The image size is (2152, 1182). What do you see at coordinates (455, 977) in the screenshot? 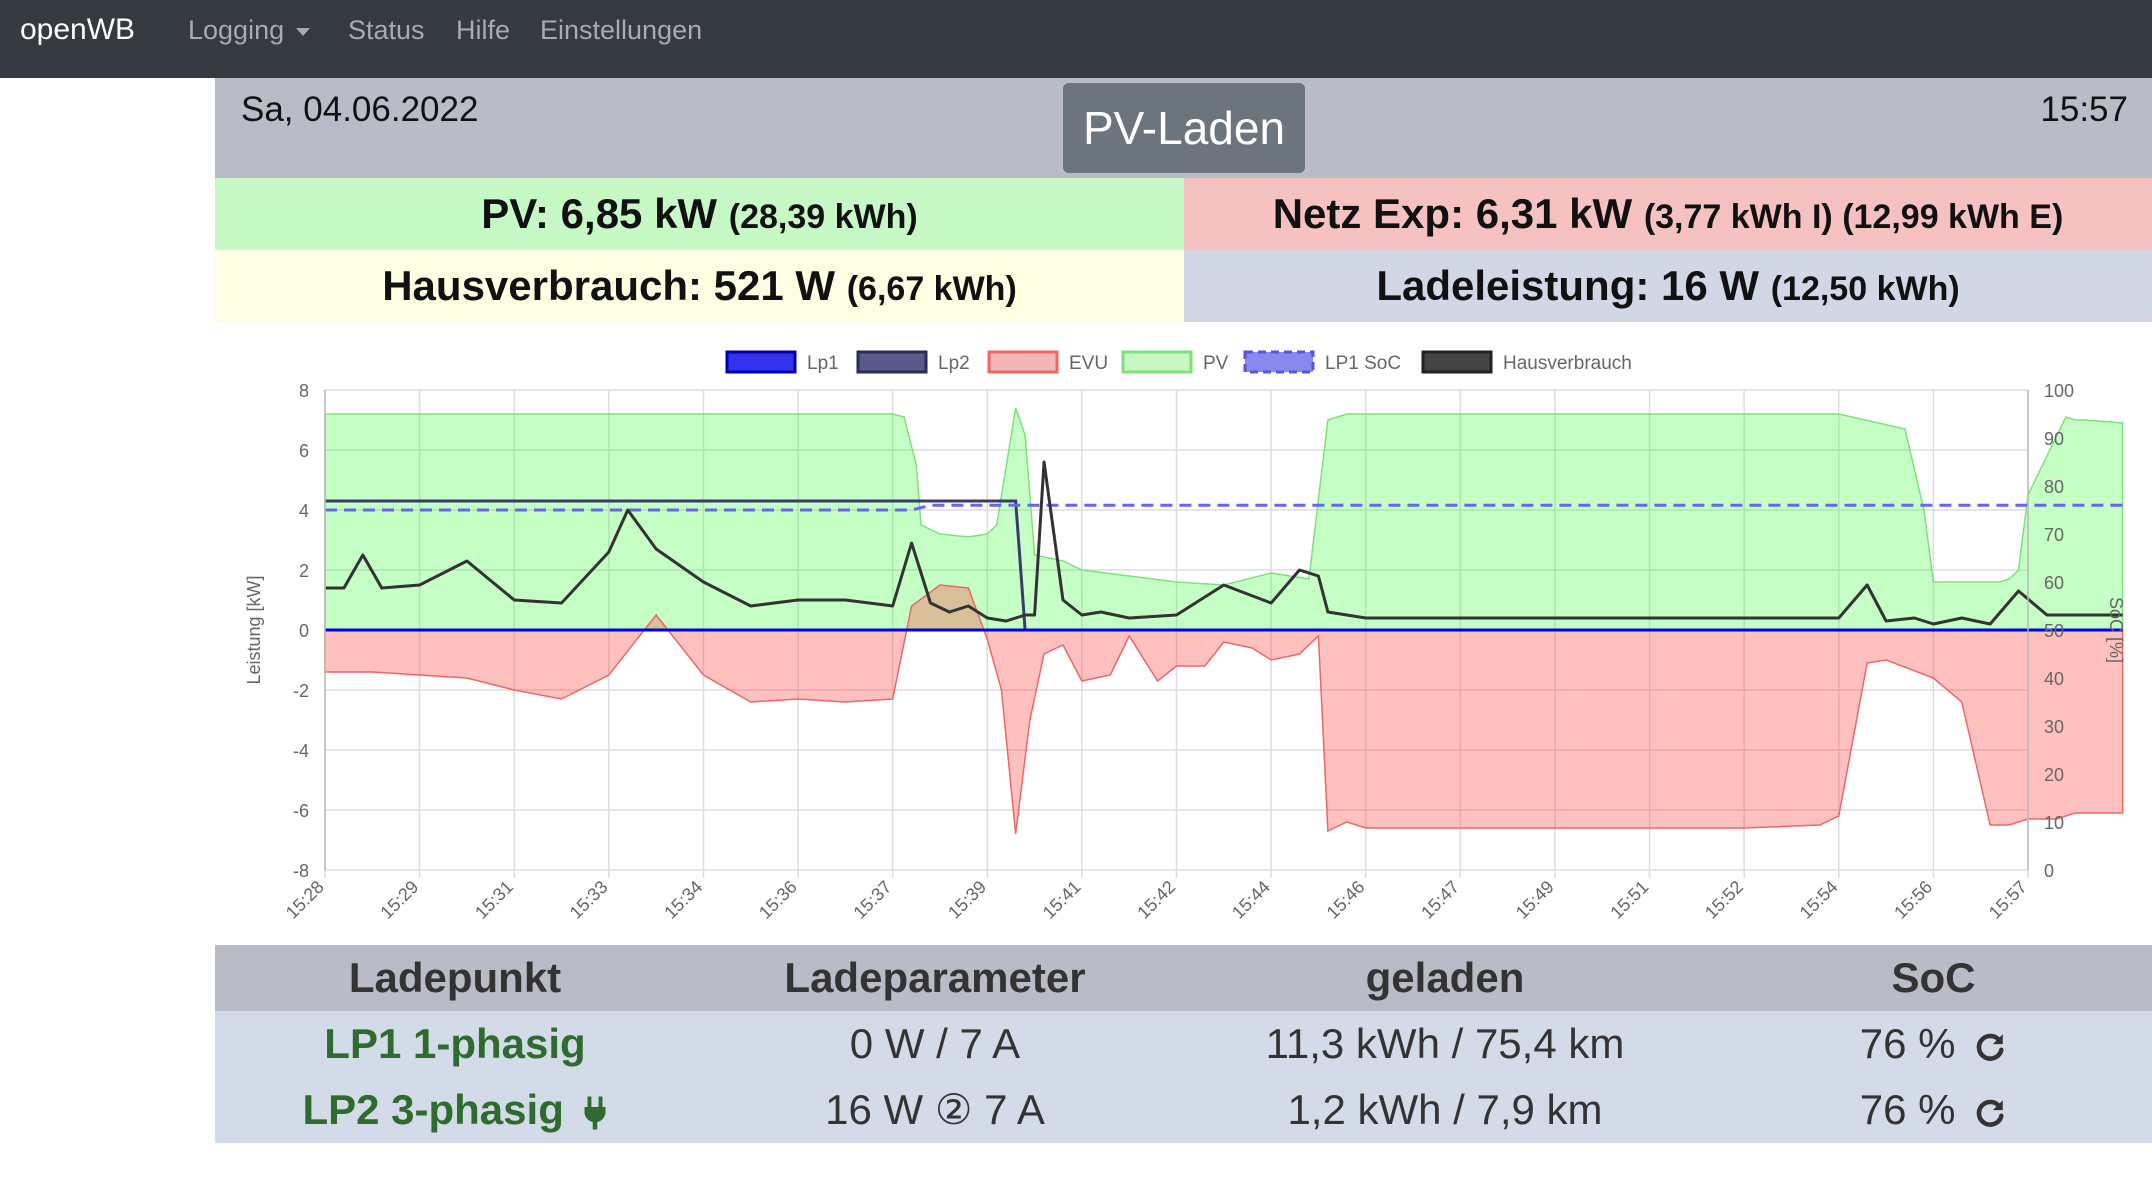
I see `header-ladepunkt: Ladepunkt` at bounding box center [455, 977].